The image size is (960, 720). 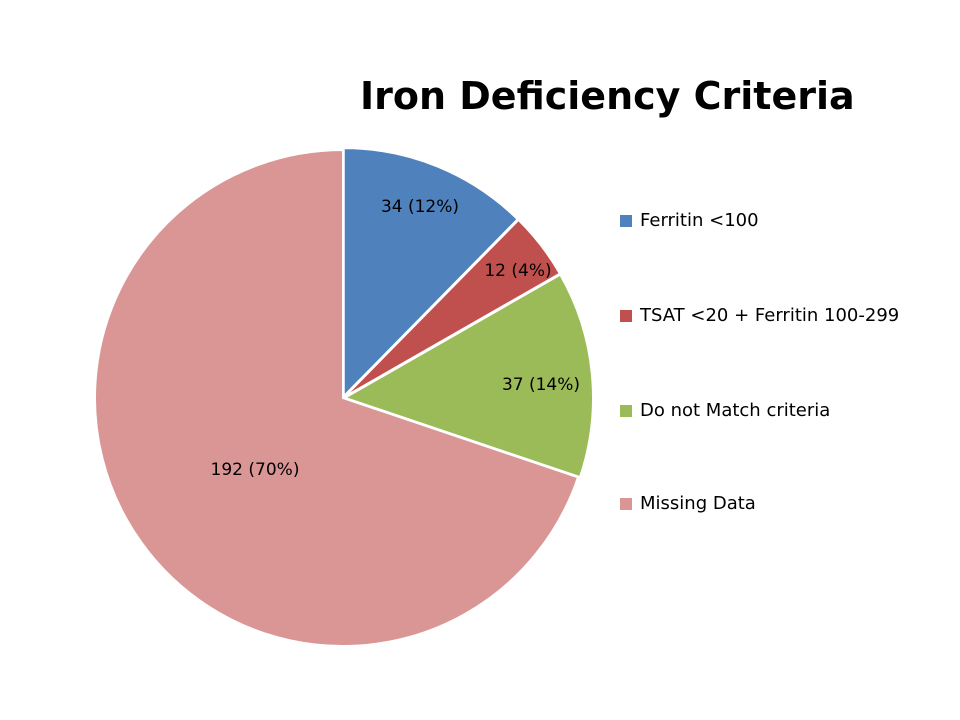 I want to click on legend-item-ferritin: Ferritin <100, so click(x=689, y=220).